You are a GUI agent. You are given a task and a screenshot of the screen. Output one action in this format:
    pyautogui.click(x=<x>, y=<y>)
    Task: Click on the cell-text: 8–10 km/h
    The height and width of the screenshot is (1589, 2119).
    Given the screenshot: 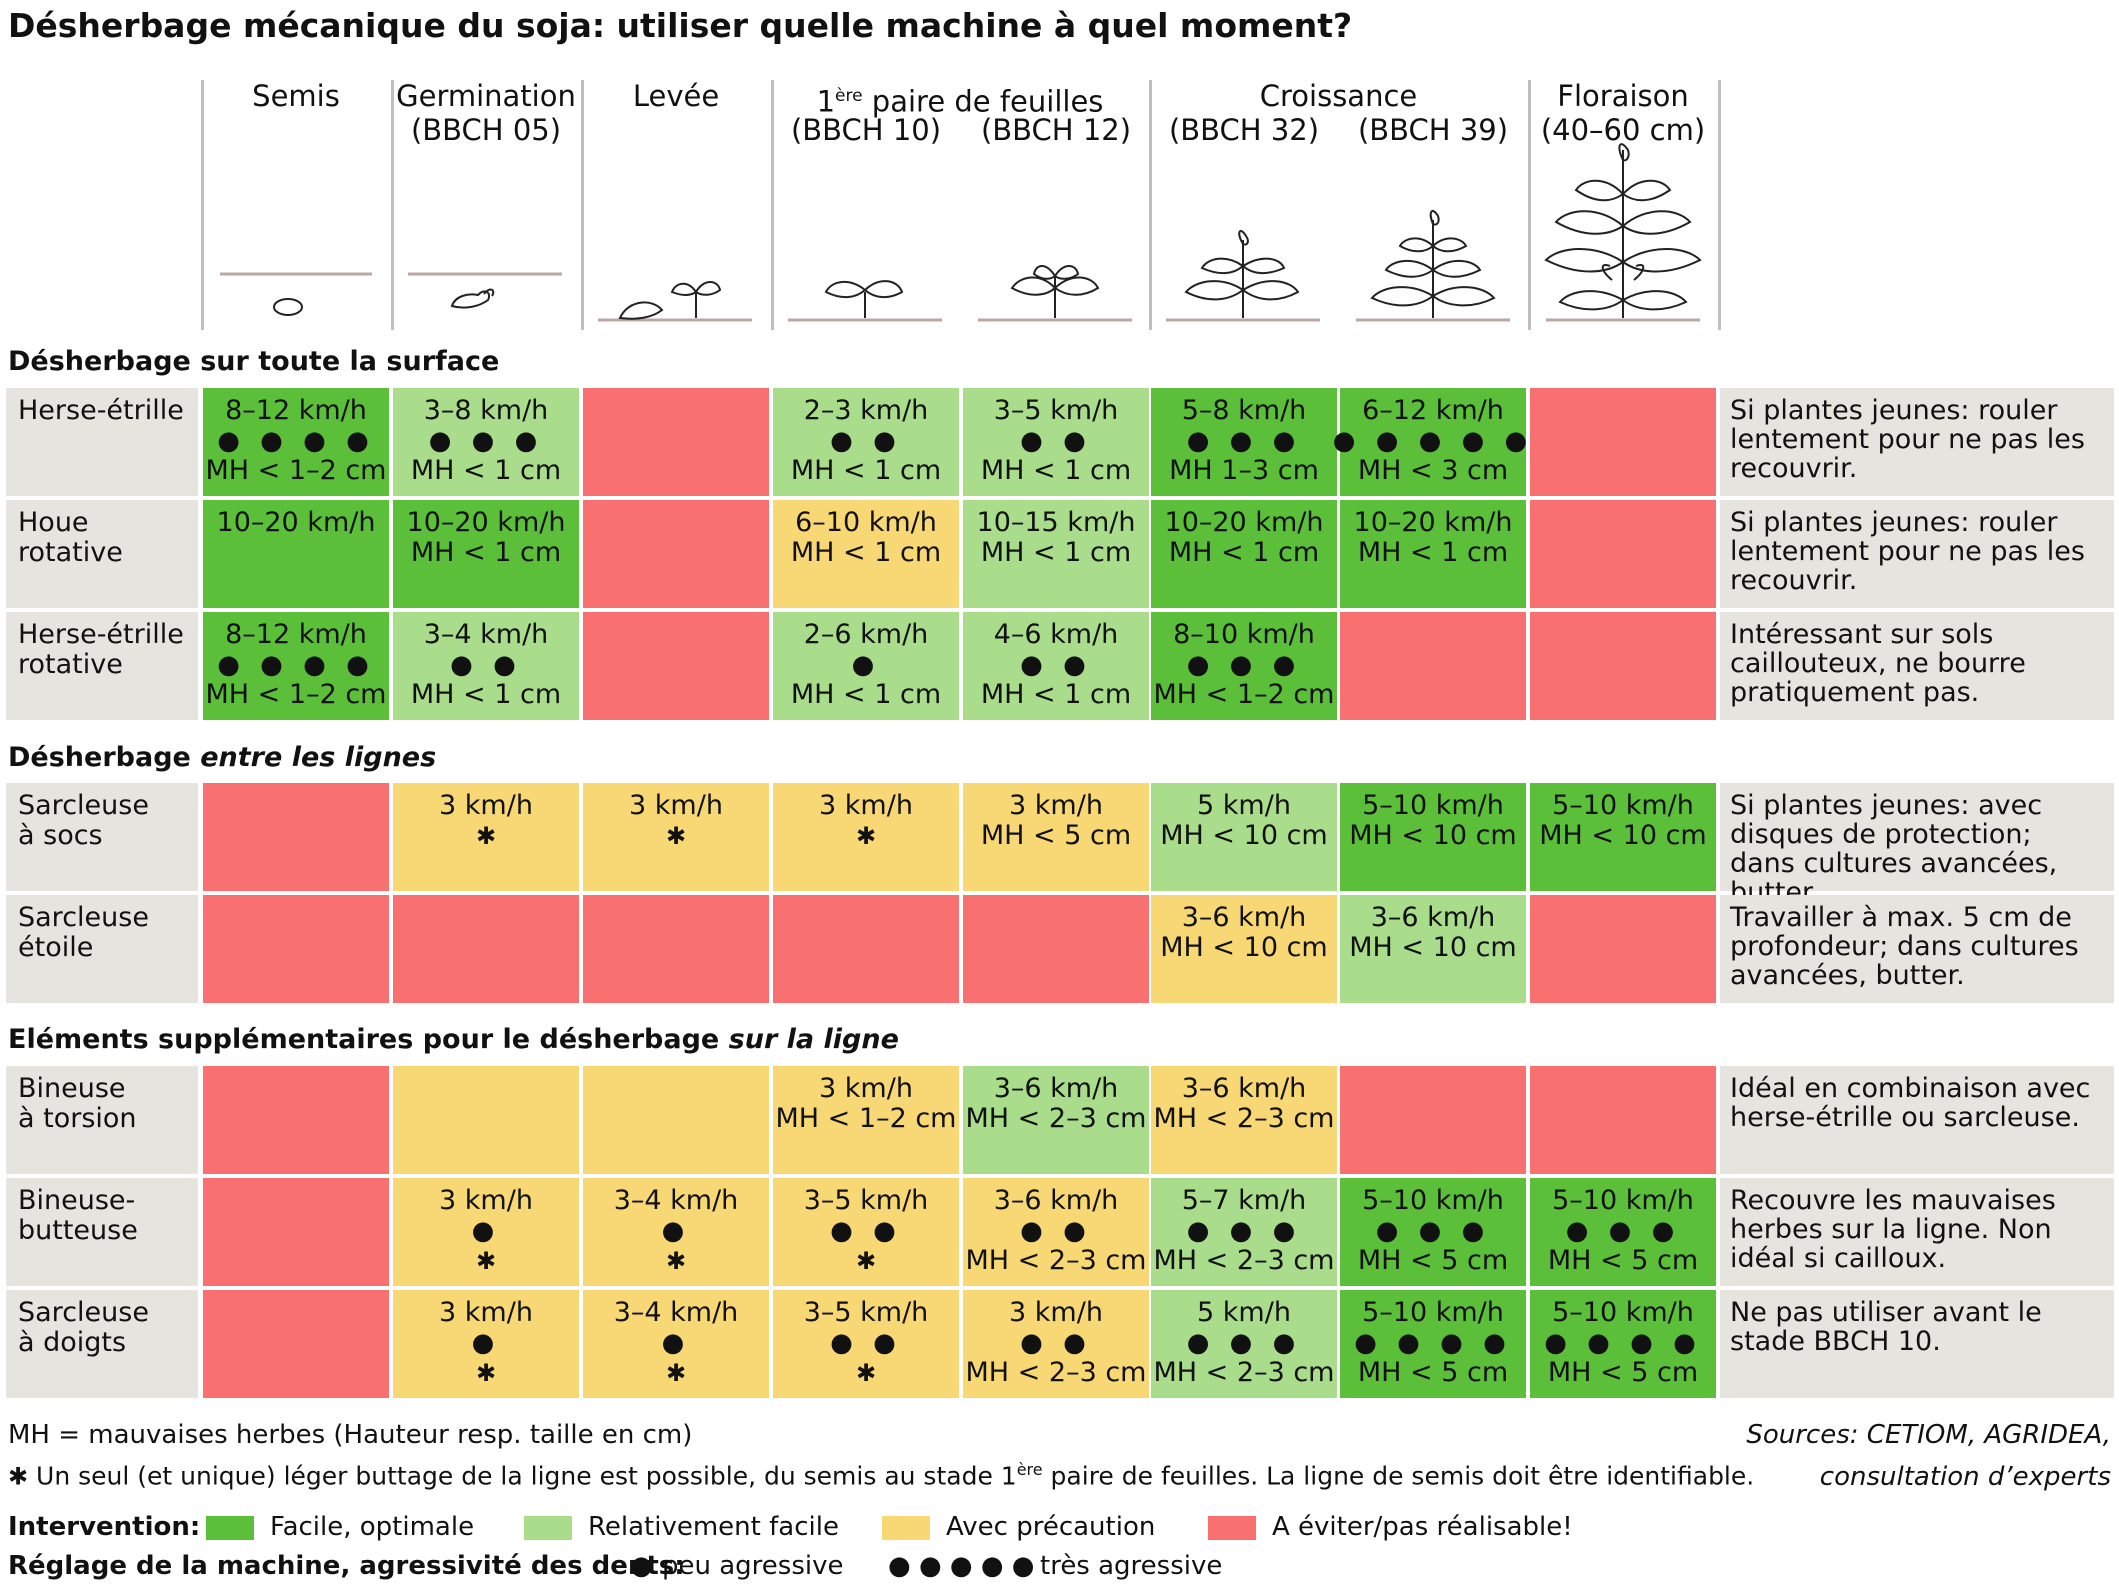 What is the action you would take?
    pyautogui.click(x=1244, y=634)
    